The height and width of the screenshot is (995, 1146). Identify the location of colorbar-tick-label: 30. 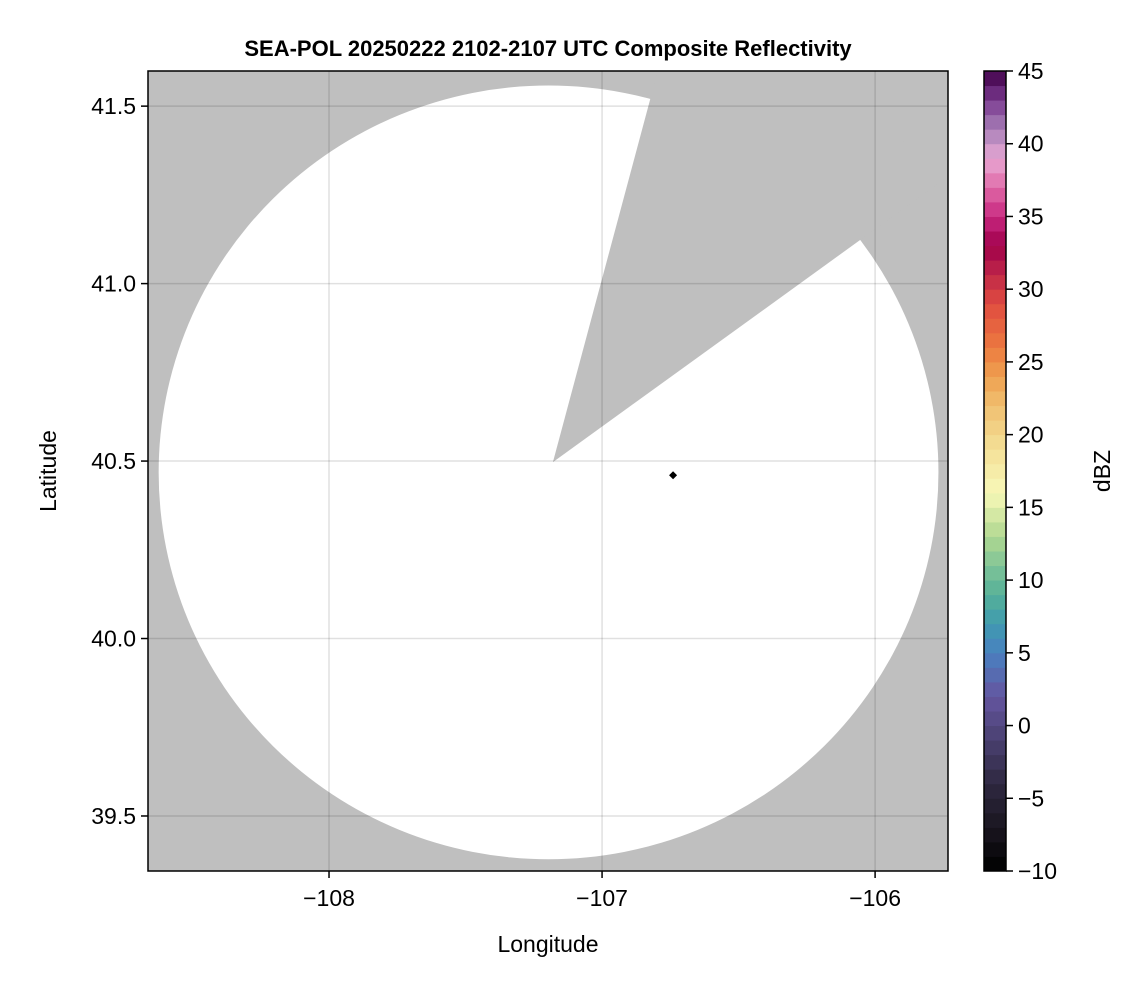
(1031, 289).